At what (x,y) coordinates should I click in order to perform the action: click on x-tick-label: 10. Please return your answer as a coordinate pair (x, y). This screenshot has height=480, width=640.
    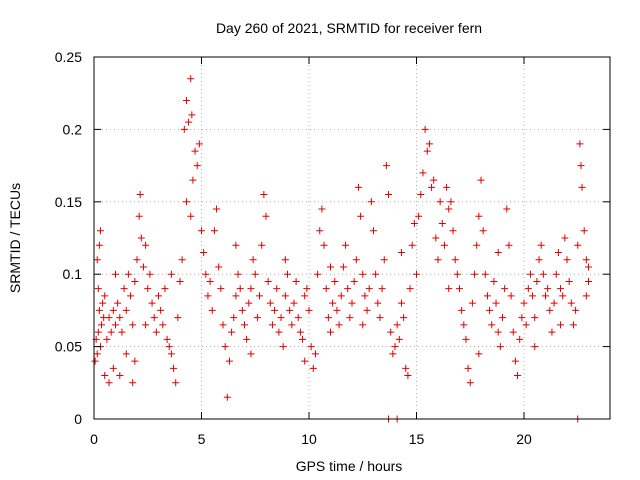
    Looking at the image, I should click on (309, 439).